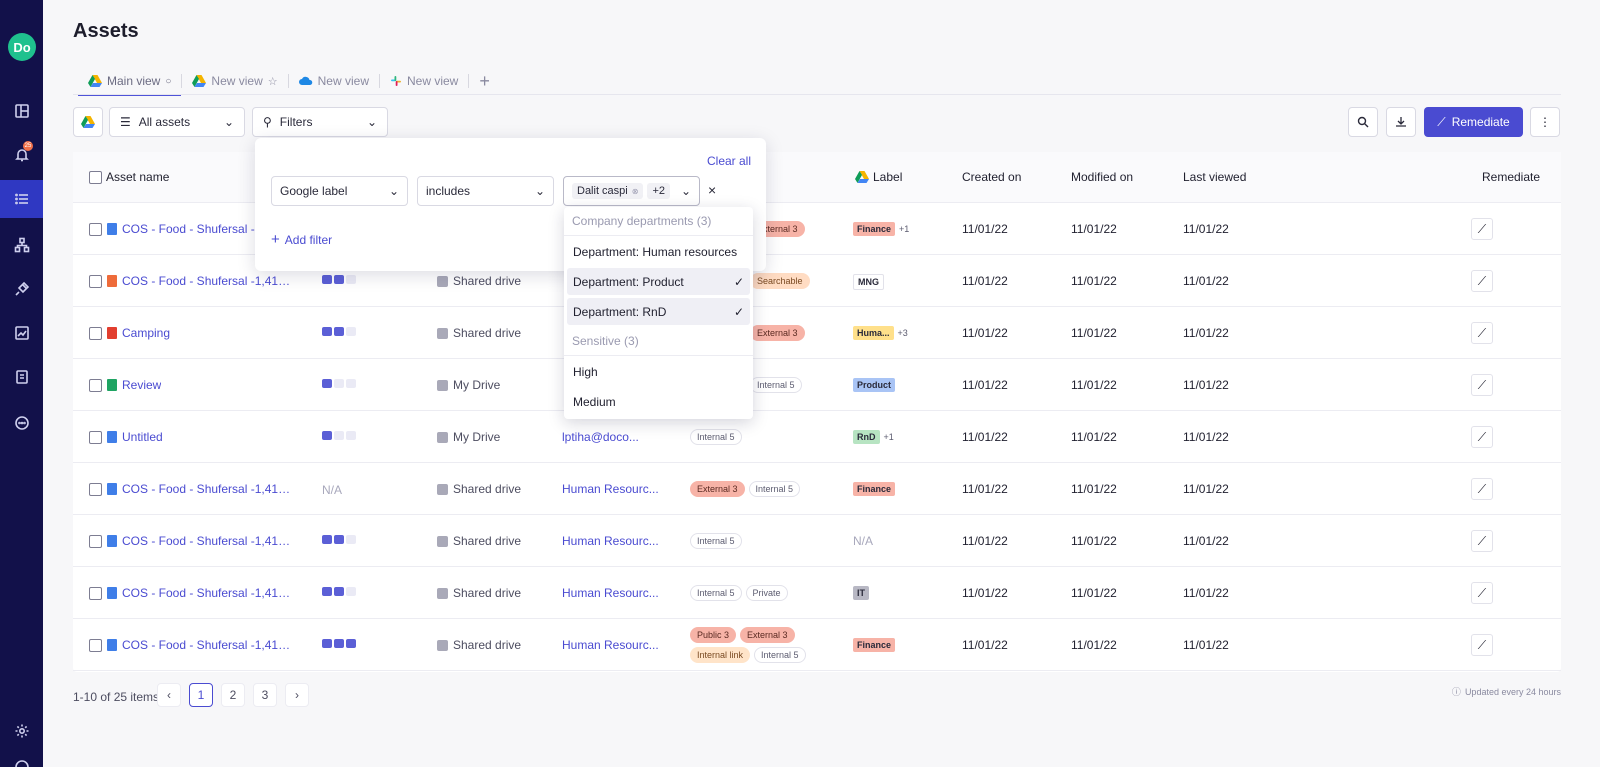 The height and width of the screenshot is (767, 1600). Describe the element at coordinates (485, 191) in the screenshot. I see `filter-operator-select: includes ⌄` at that location.